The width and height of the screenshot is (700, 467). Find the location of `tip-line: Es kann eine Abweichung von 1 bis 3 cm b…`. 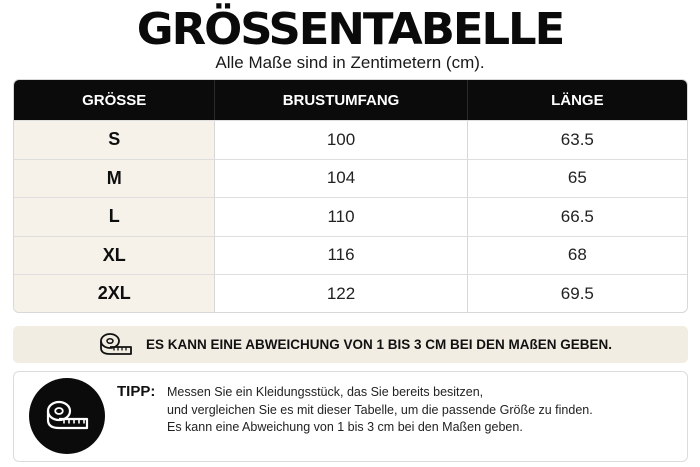

tip-line: Es kann eine Abweichung von 1 bis 3 cm b… is located at coordinates (345, 427).